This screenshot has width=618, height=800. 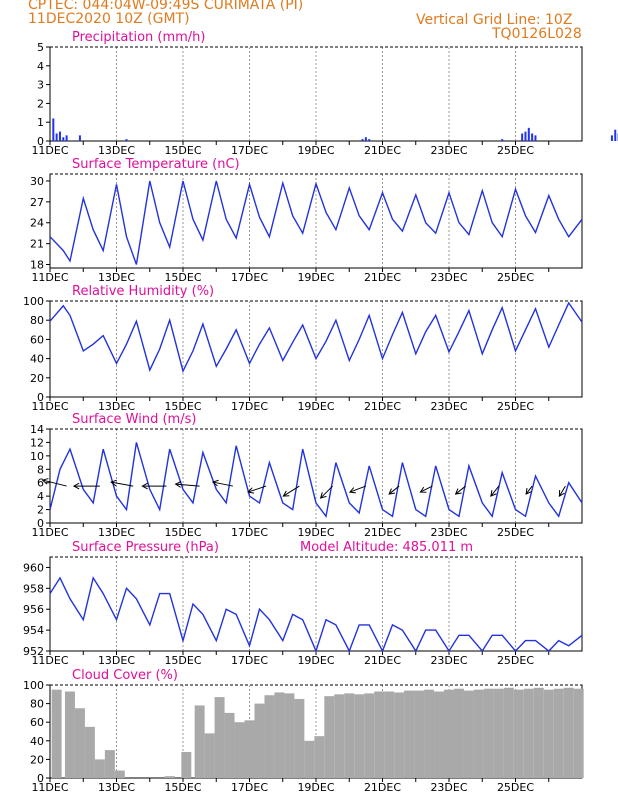 I want to click on y-tick-label: 40, so click(x=37, y=359).